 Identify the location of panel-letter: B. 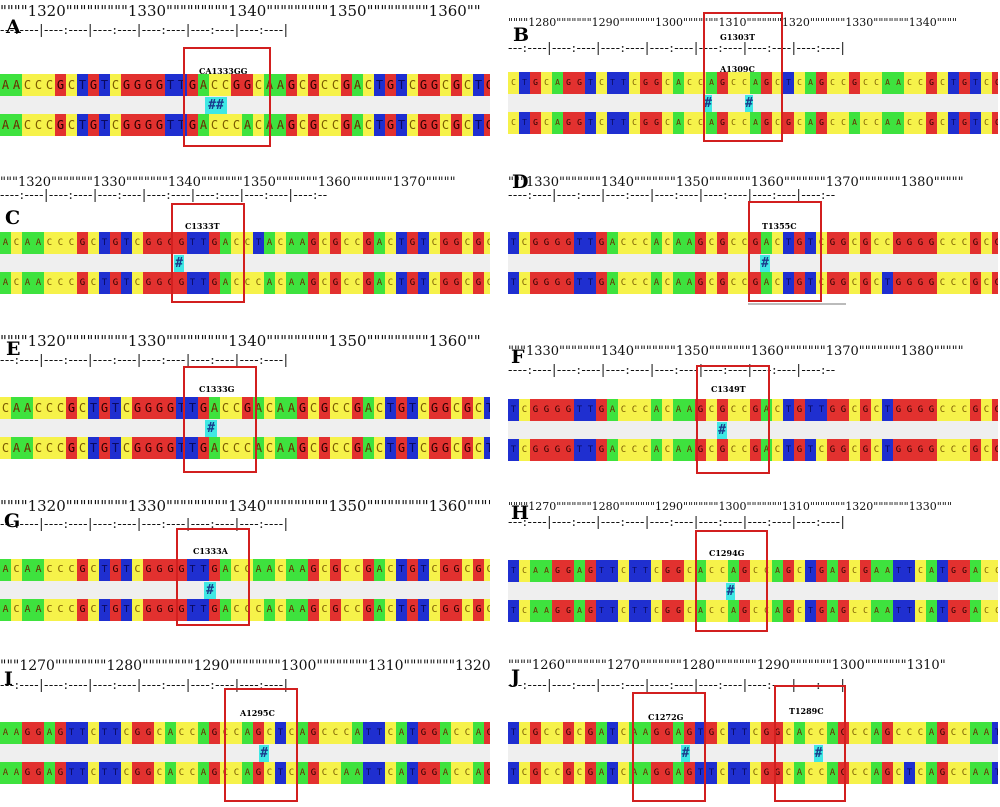
(521, 35).